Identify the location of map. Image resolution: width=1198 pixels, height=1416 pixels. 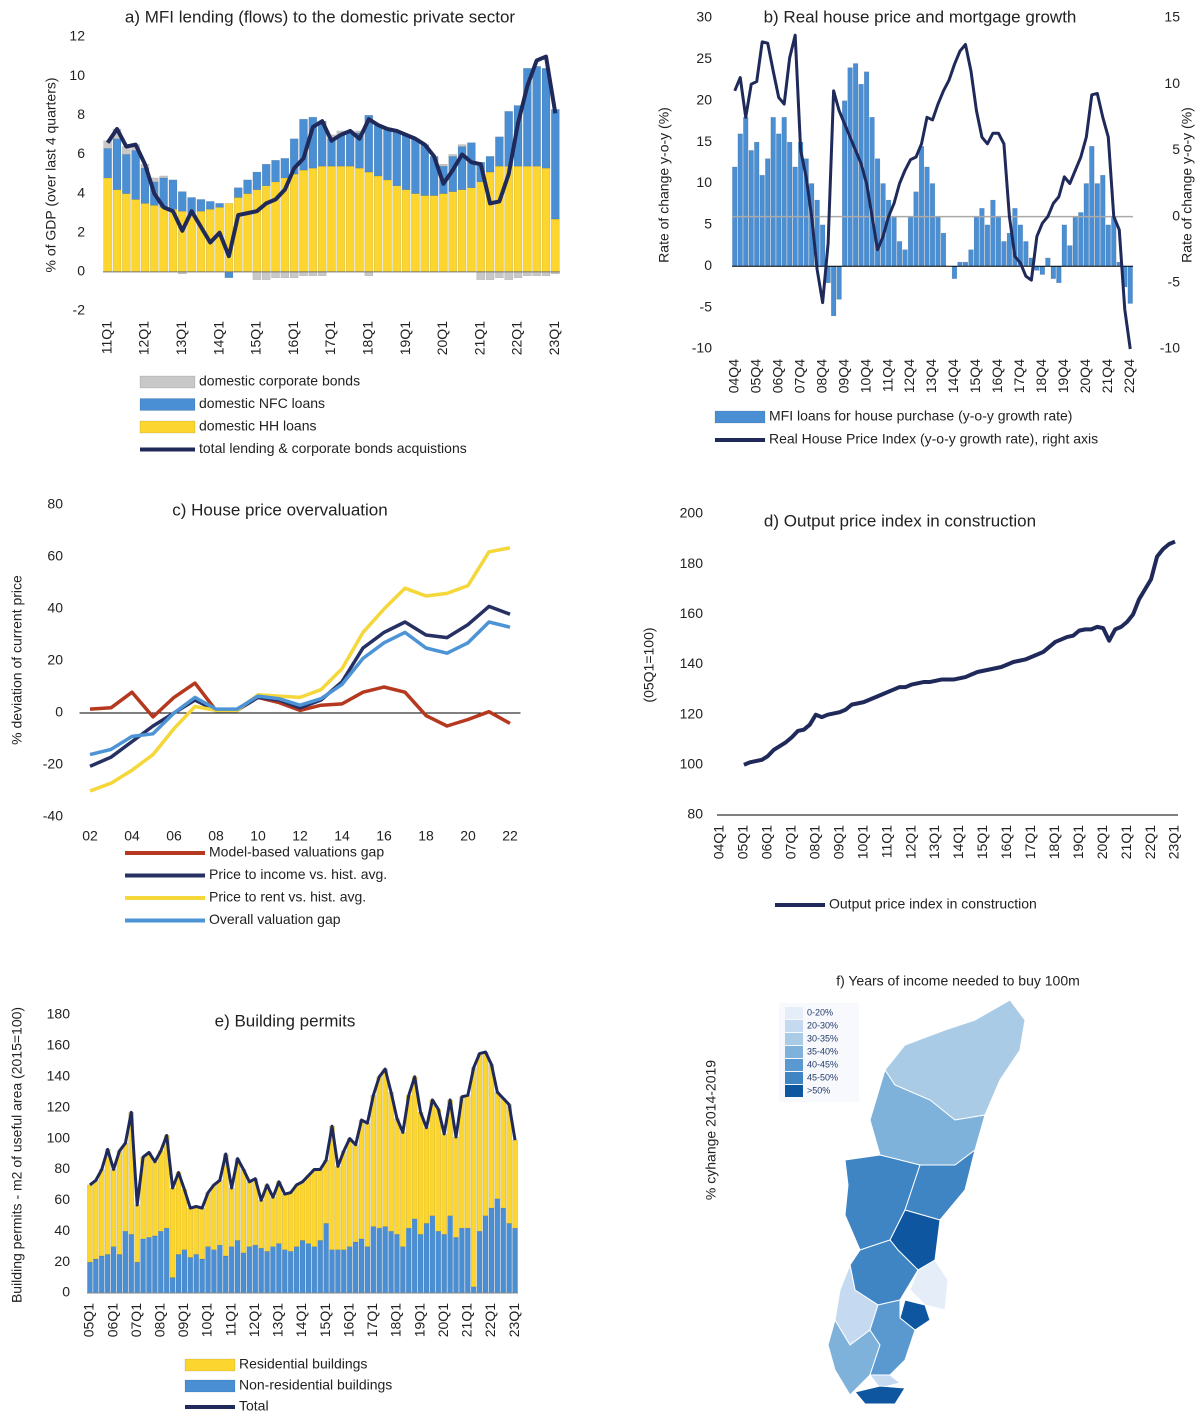
(926, 1202).